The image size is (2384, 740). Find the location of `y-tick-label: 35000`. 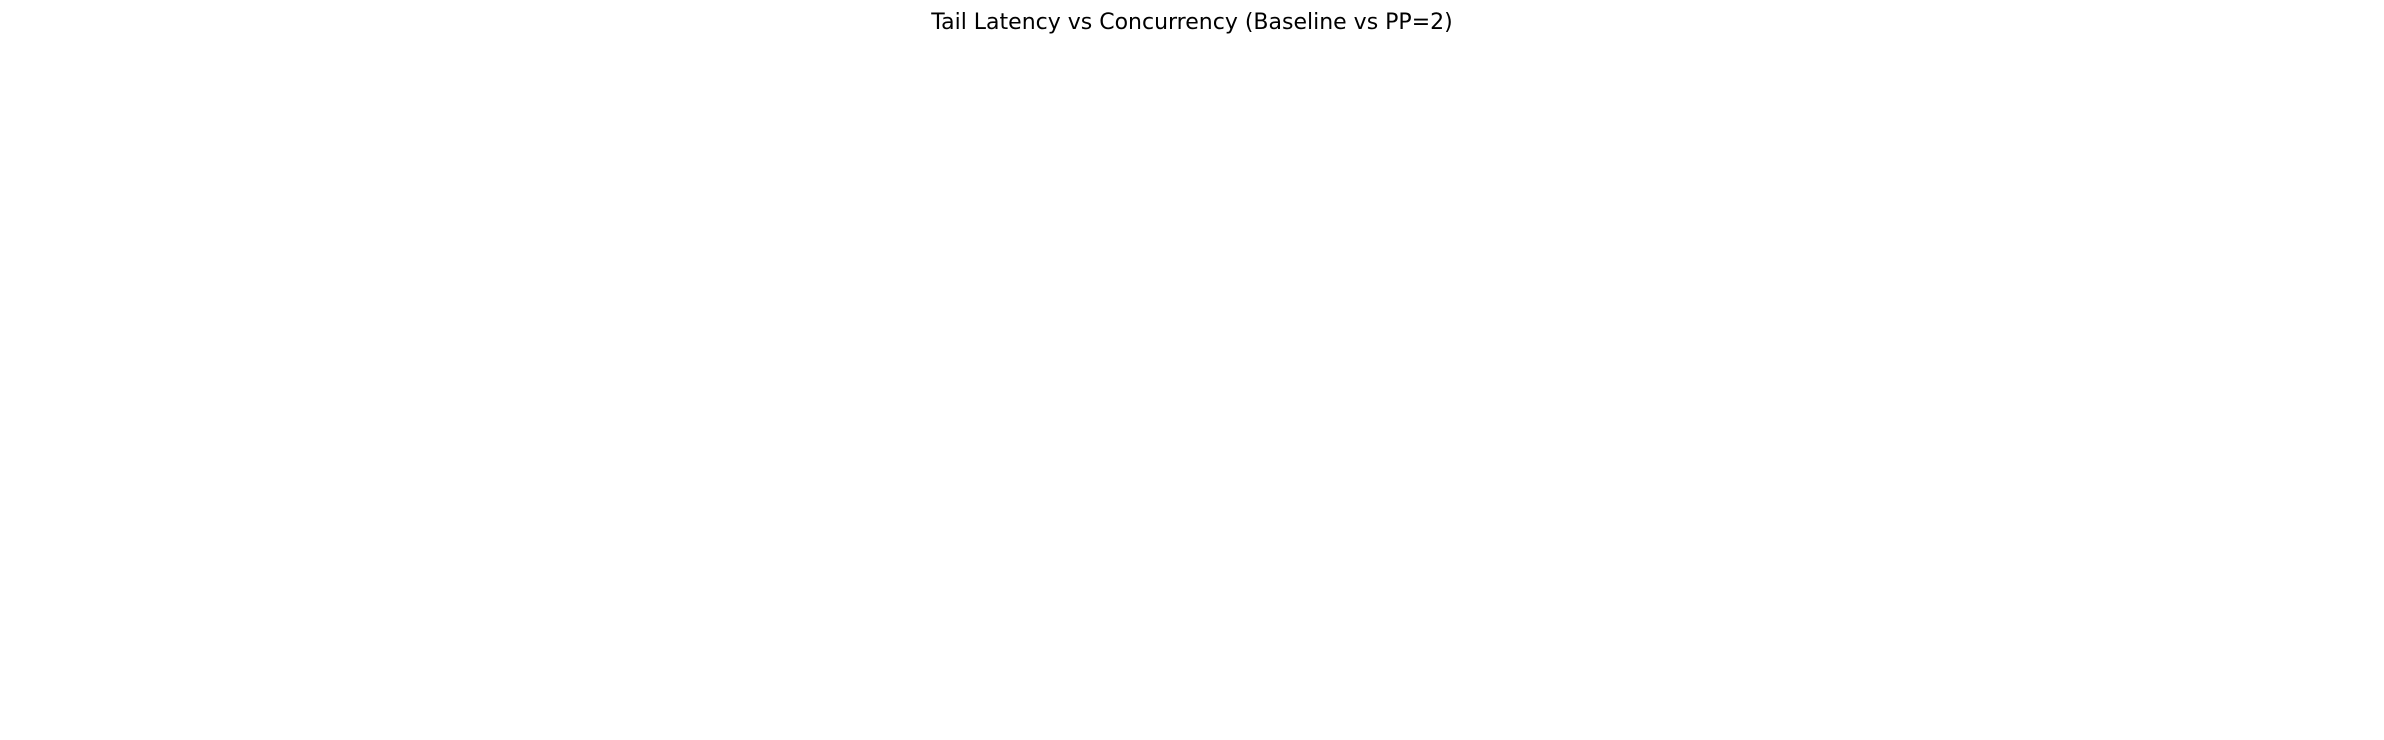

y-tick-label: 35000 is located at coordinates (90, 117).